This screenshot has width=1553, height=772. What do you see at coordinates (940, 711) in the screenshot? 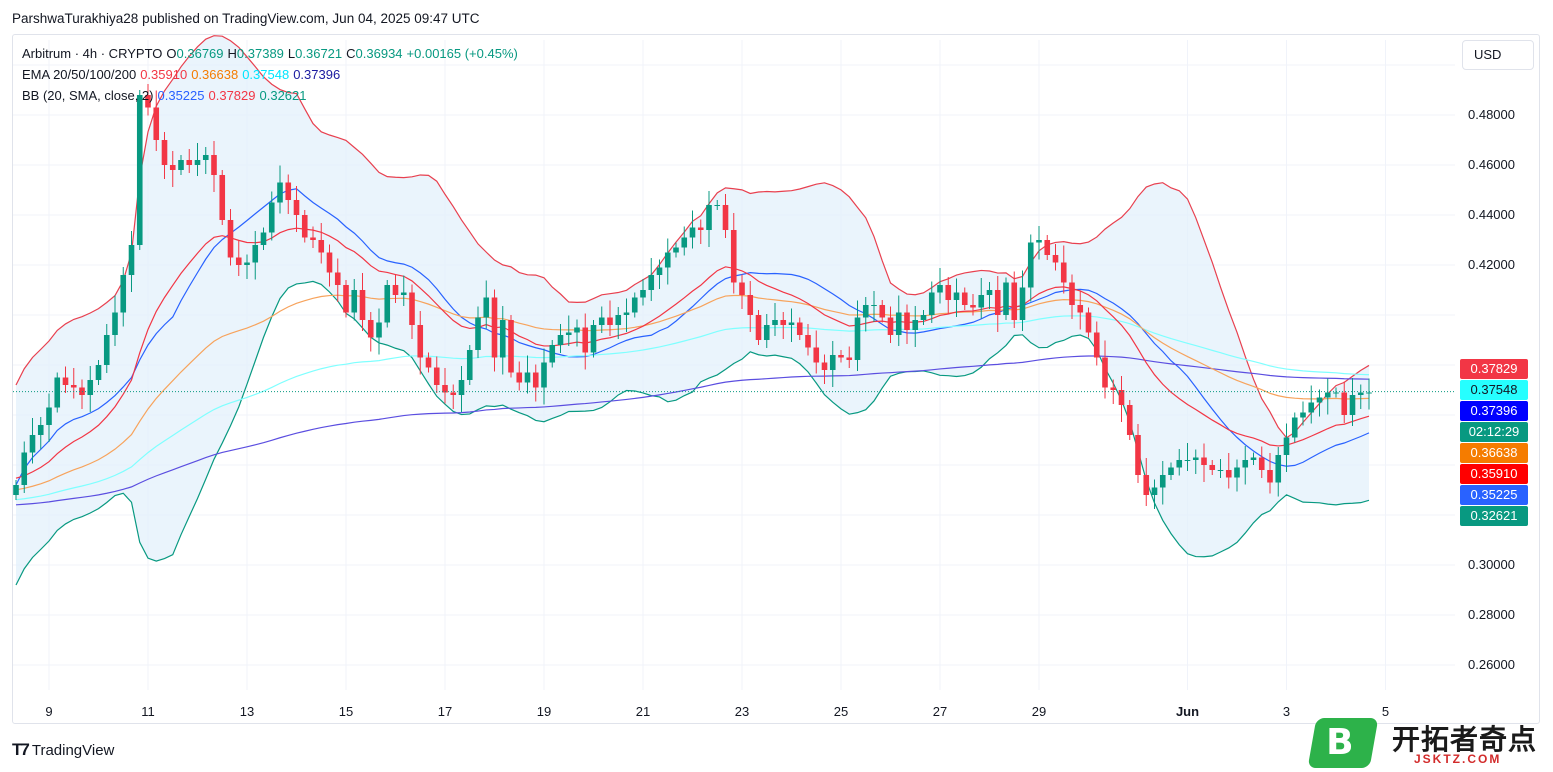
I see `time-tick-label: 27` at bounding box center [940, 711].